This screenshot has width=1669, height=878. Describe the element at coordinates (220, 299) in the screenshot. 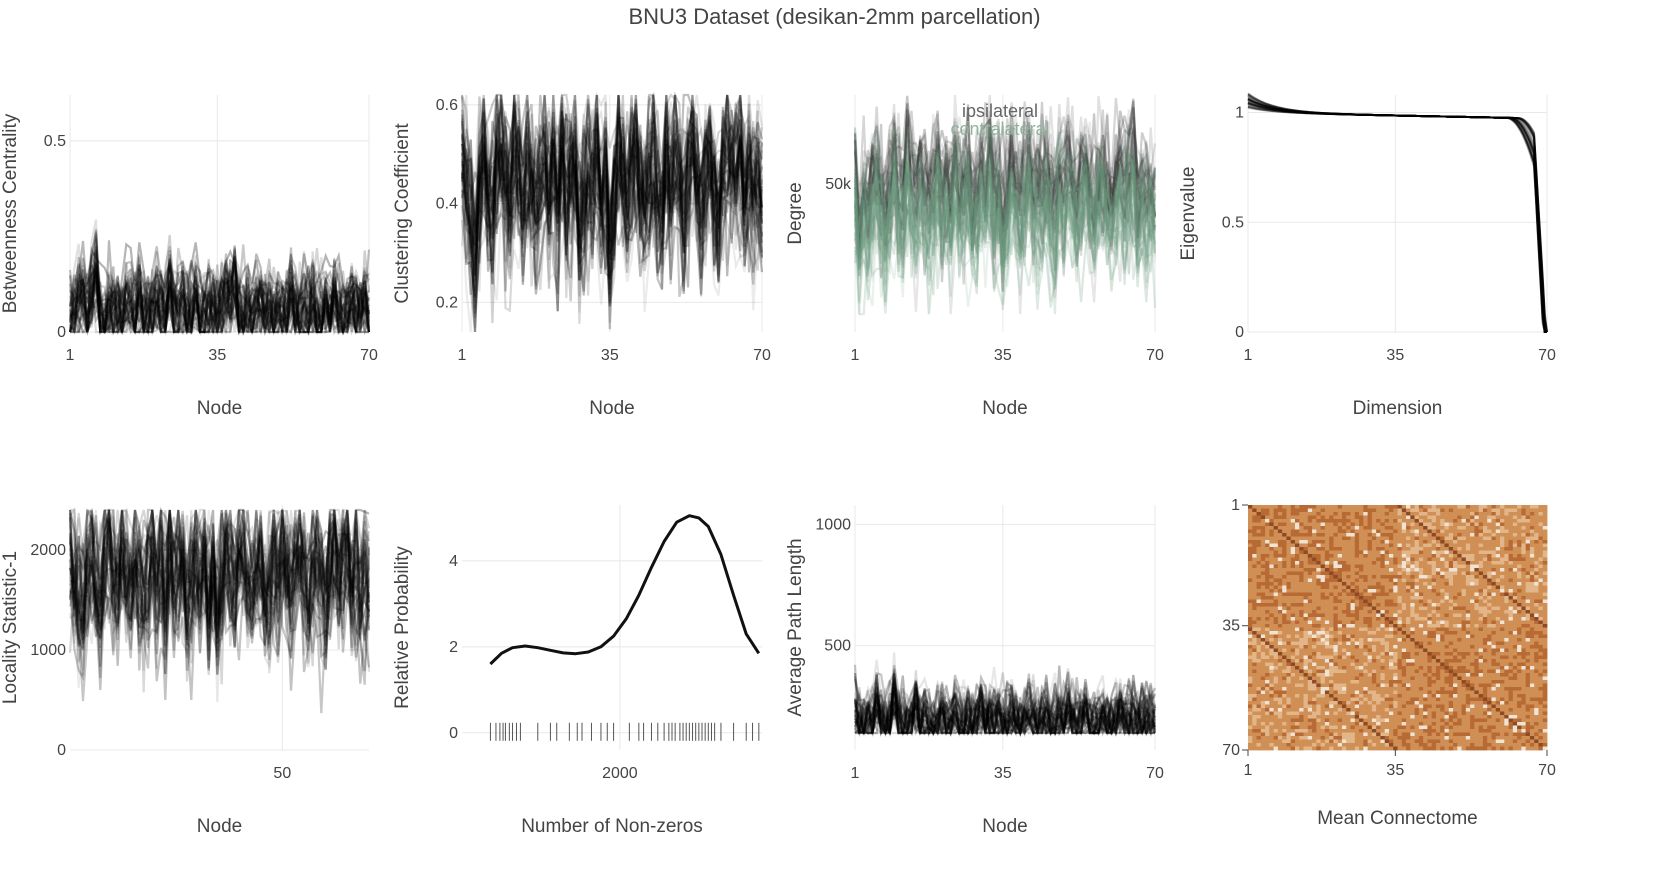

I see `betweenness-series-line` at that location.